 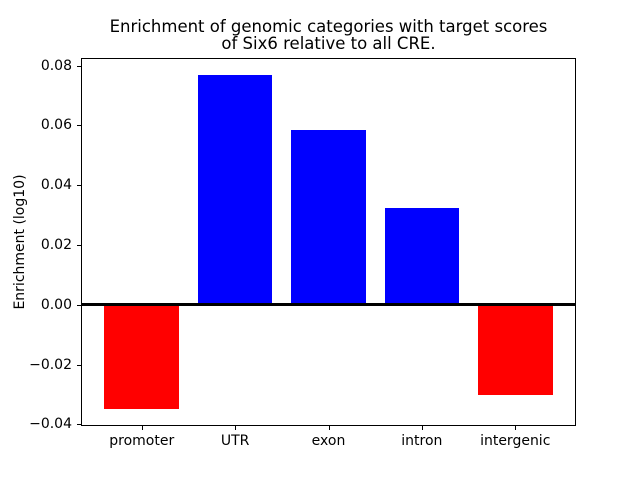 I want to click on x-tick-label-UTR: UTR, so click(x=235, y=441).